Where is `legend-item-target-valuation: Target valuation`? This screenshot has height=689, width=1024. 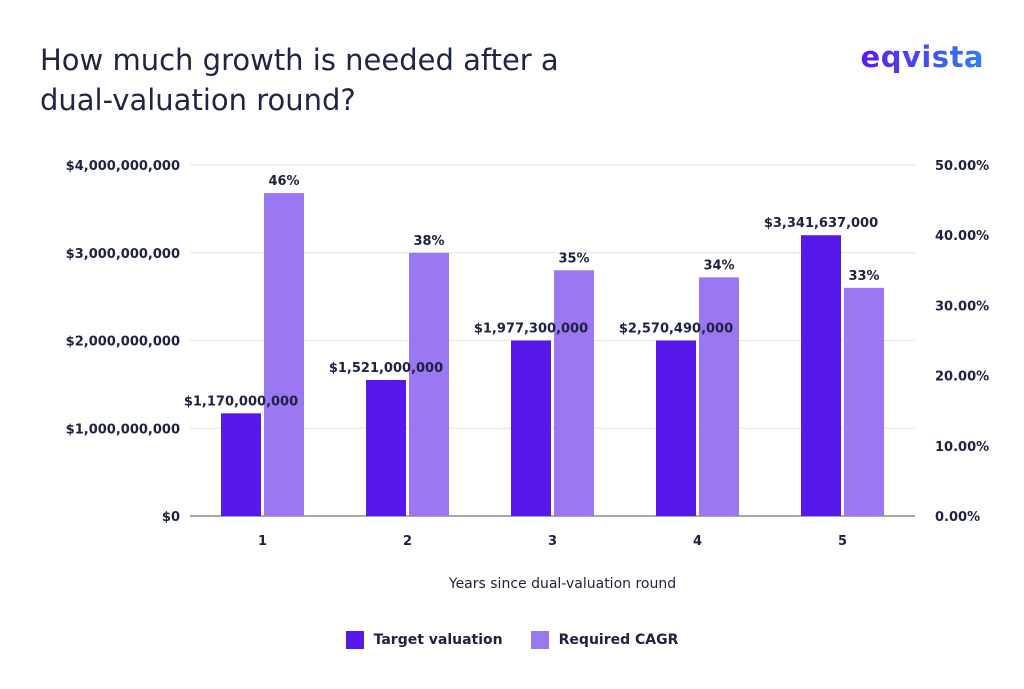
legend-item-target-valuation: Target valuation is located at coordinates (424, 640).